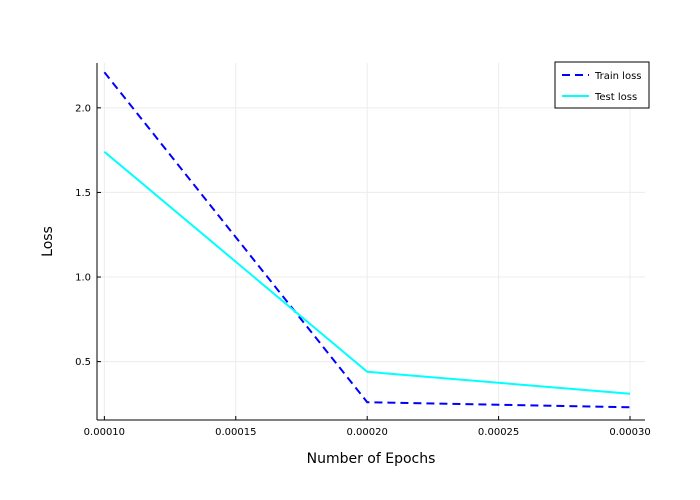 This screenshot has height=500, width=700. I want to click on legend-box, so click(602, 85).